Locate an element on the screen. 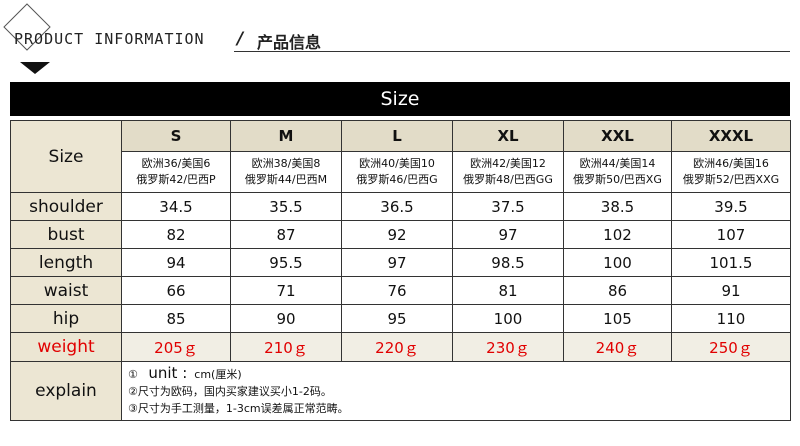 Image resolution: width=800 pixels, height=446 pixels. size-conversion: 欧洲40/美国10 俄罗斯46/巴西G is located at coordinates (397, 172).